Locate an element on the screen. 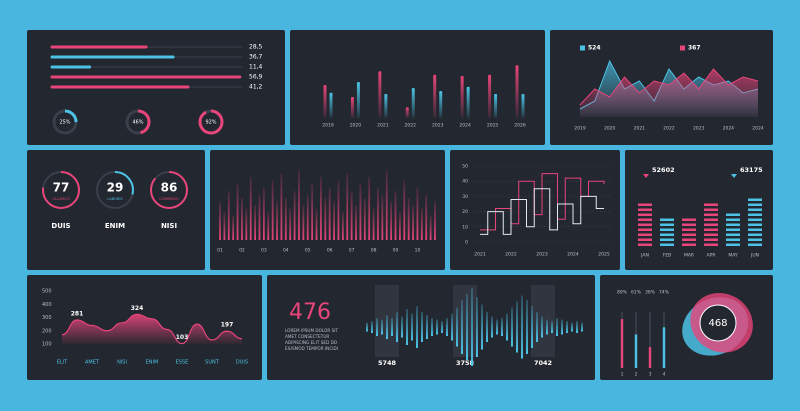 The image size is (800, 411). x-tick-label: 03 is located at coordinates (264, 251).